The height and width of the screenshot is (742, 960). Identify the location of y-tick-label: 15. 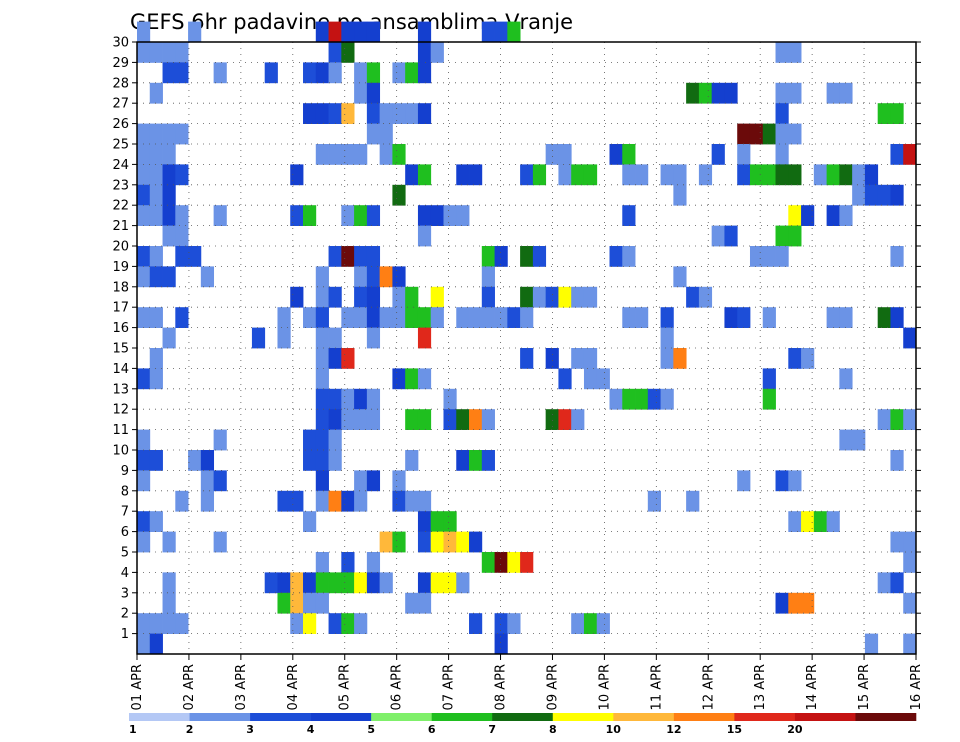
(120, 349).